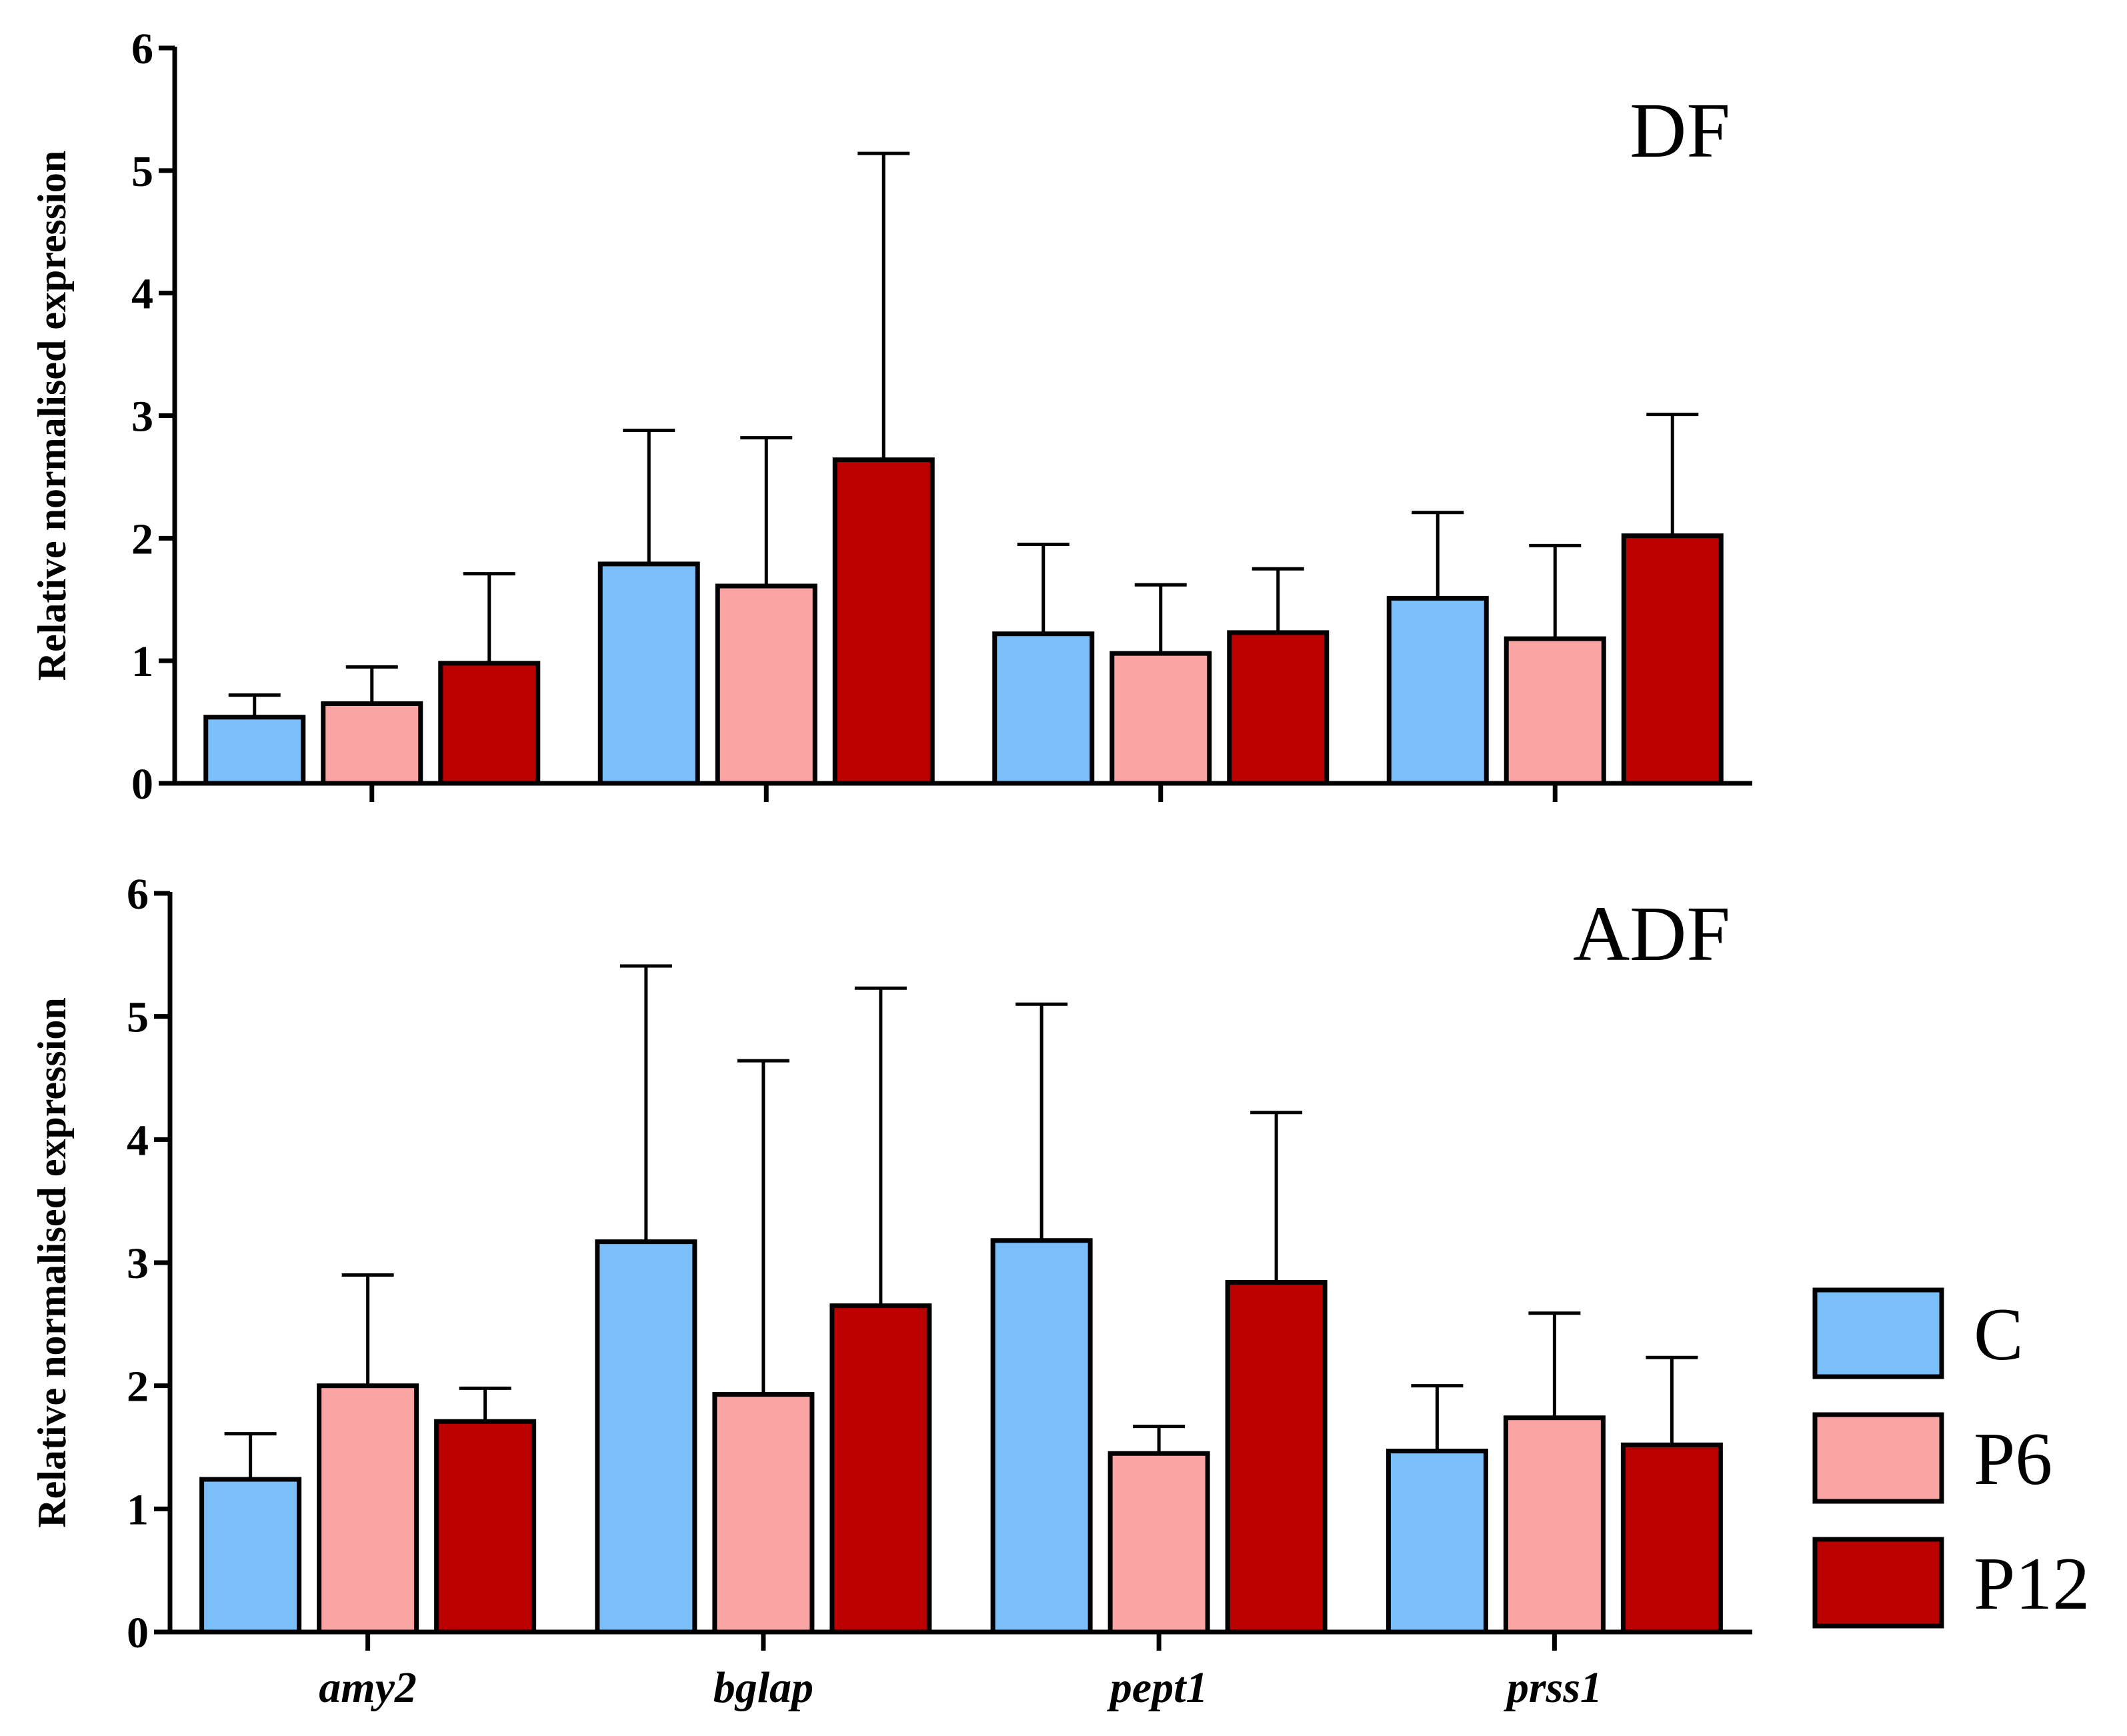 The height and width of the screenshot is (1736, 2127). I want to click on x-tick-label-prss1: prss1, so click(1553, 1687).